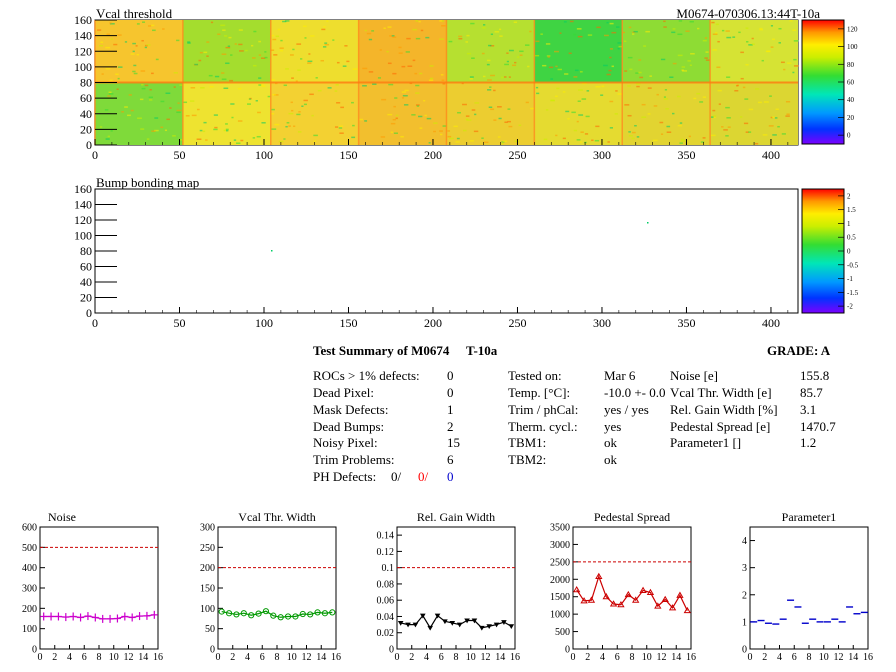 The image size is (896, 672). Describe the element at coordinates (744, 568) in the screenshot. I see `y-tick-label: 3` at that location.